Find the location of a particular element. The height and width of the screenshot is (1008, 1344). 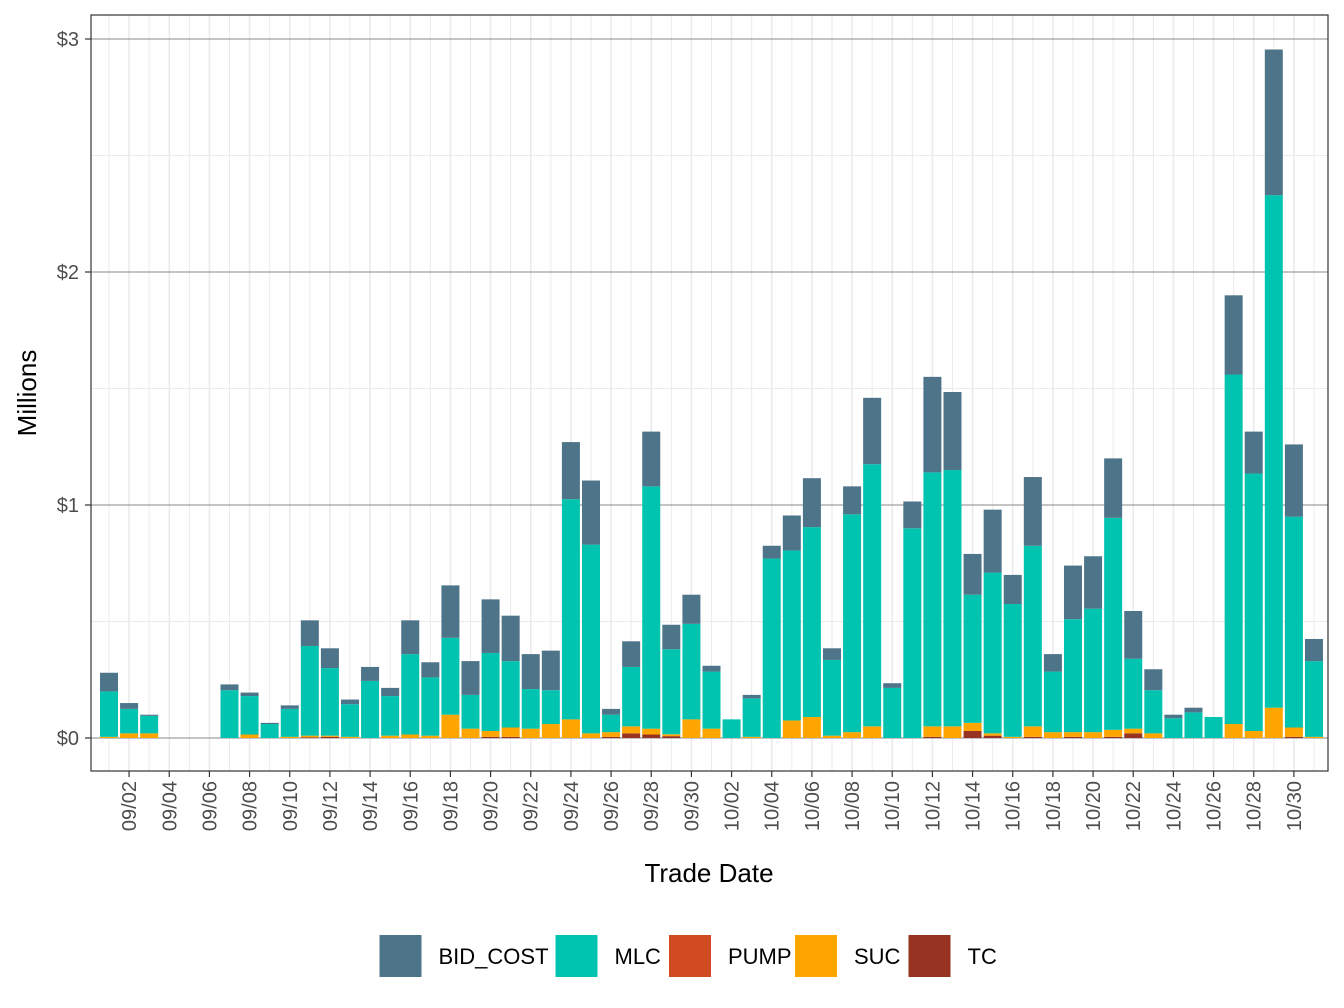

legend-label: PUMP is located at coordinates (760, 956).